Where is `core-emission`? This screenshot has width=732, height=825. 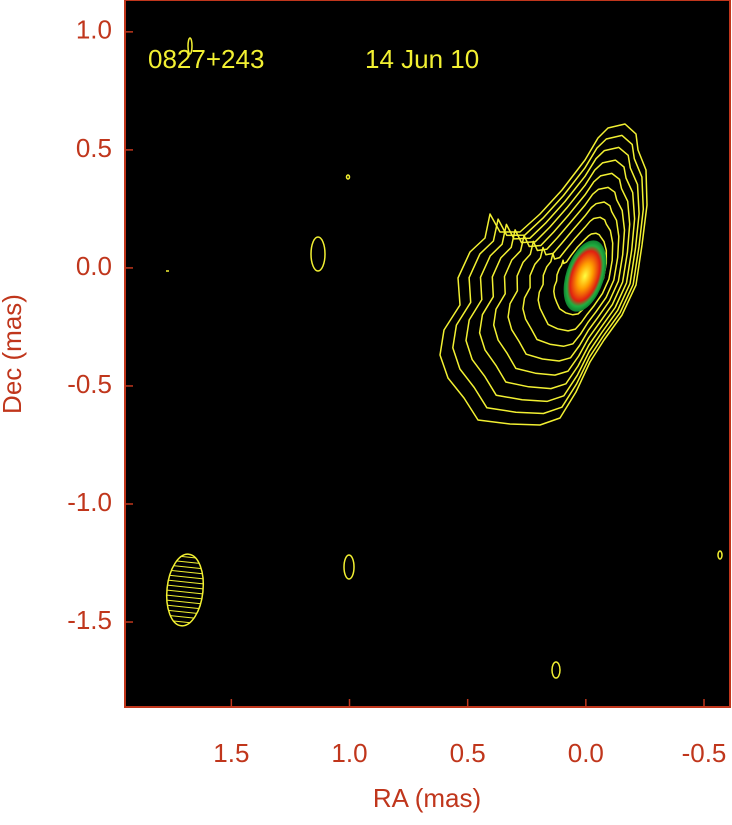 core-emission is located at coordinates (585, 276).